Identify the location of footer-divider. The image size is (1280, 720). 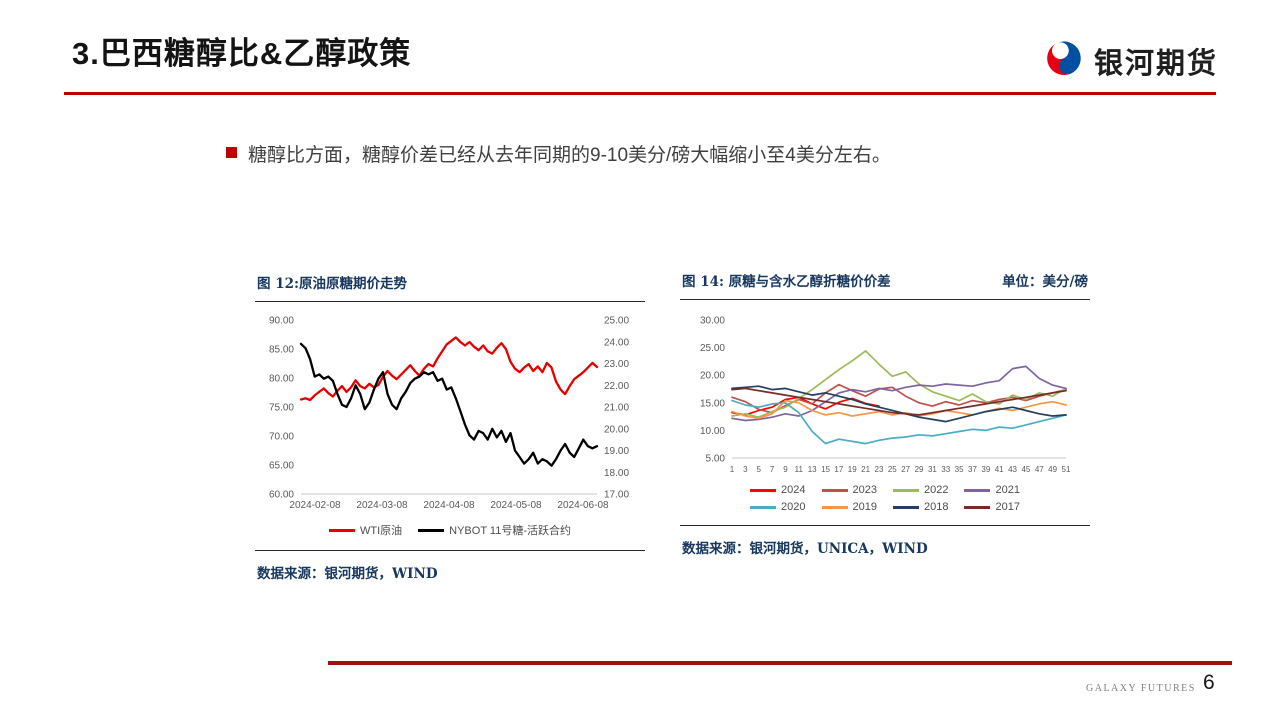
(780, 663).